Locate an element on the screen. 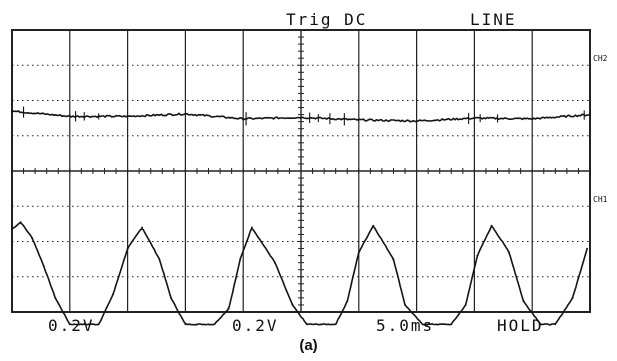 The width and height of the screenshot is (617, 361). trigger-label: Trig DC is located at coordinates (327, 19).